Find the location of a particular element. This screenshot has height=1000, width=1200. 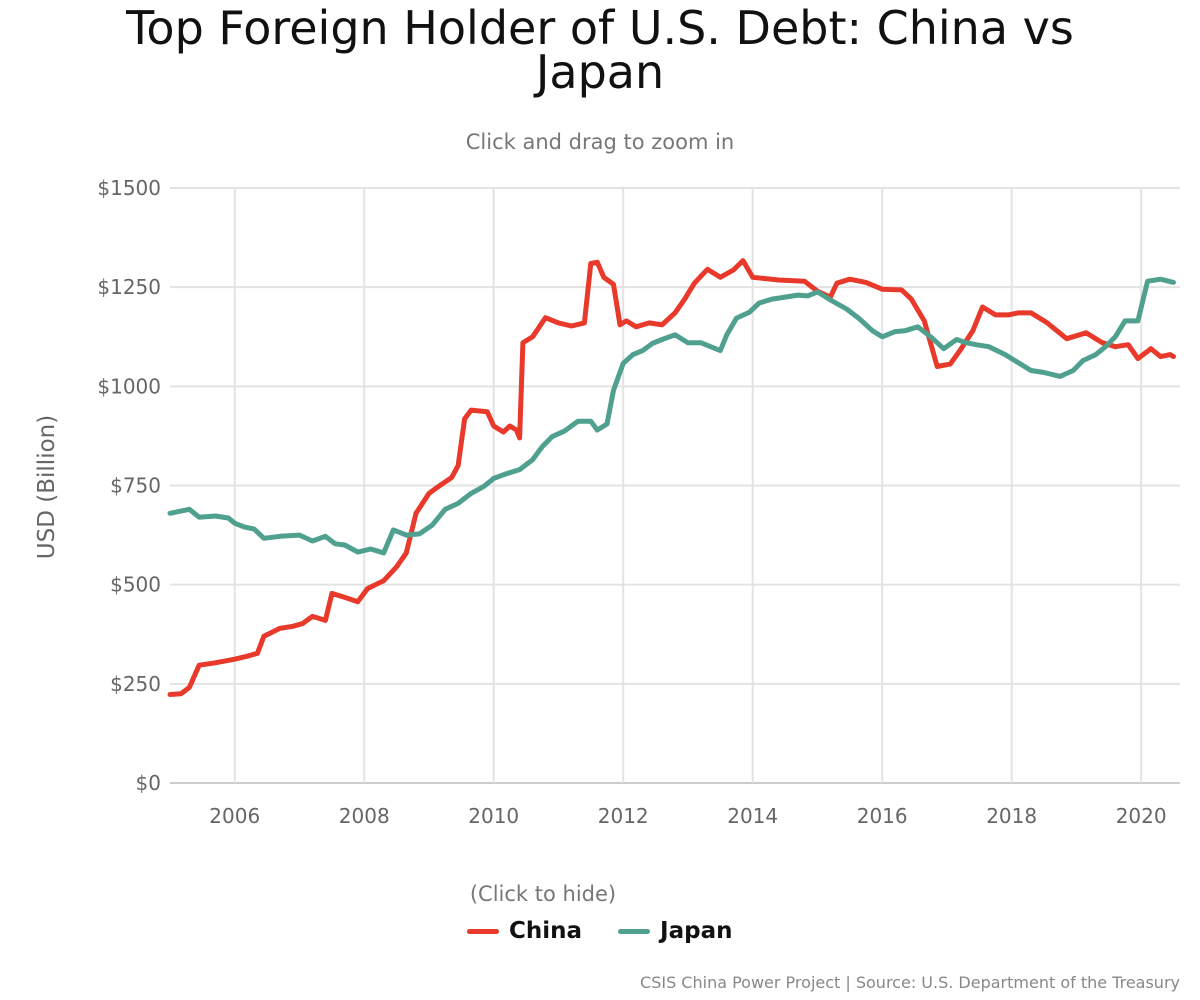

legend-label-china: China is located at coordinates (546, 931).